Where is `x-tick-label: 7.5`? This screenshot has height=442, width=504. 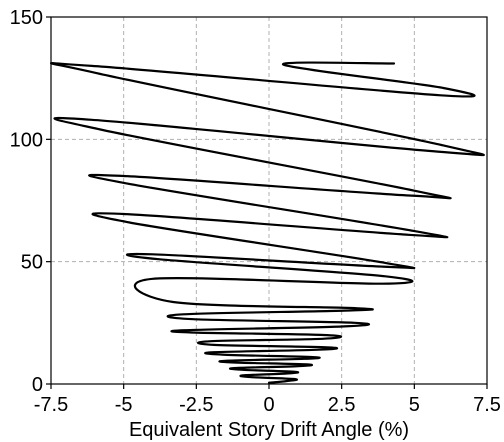
x-tick-label: 7.5 is located at coordinates (487, 405).